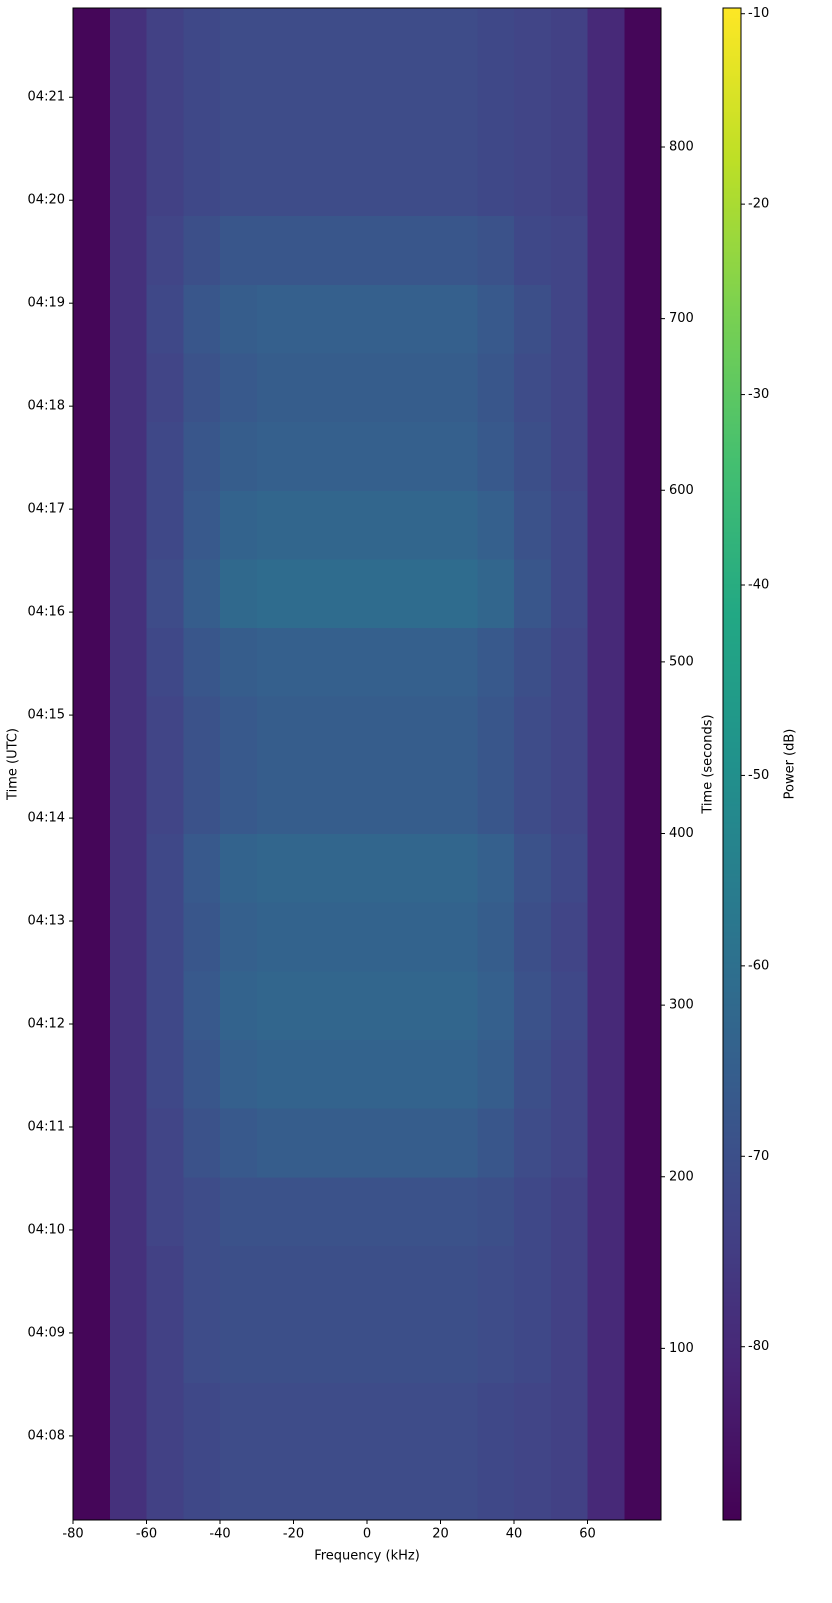 This screenshot has width=832, height=1603. I want to click on x-tick-label: -60, so click(146, 1534).